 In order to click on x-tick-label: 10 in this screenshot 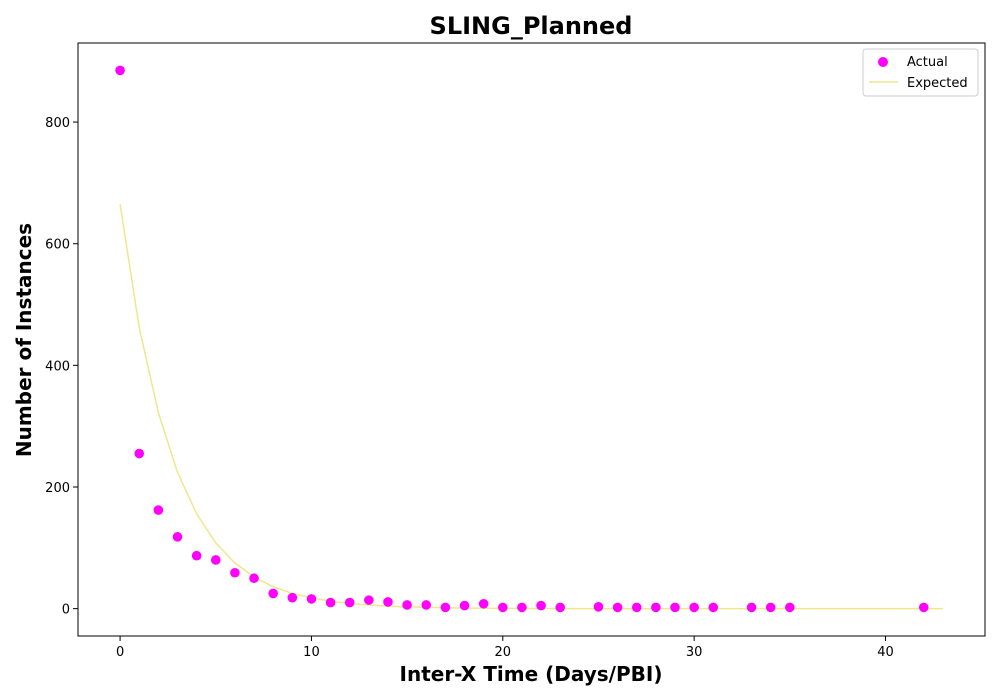, I will do `click(311, 652)`.